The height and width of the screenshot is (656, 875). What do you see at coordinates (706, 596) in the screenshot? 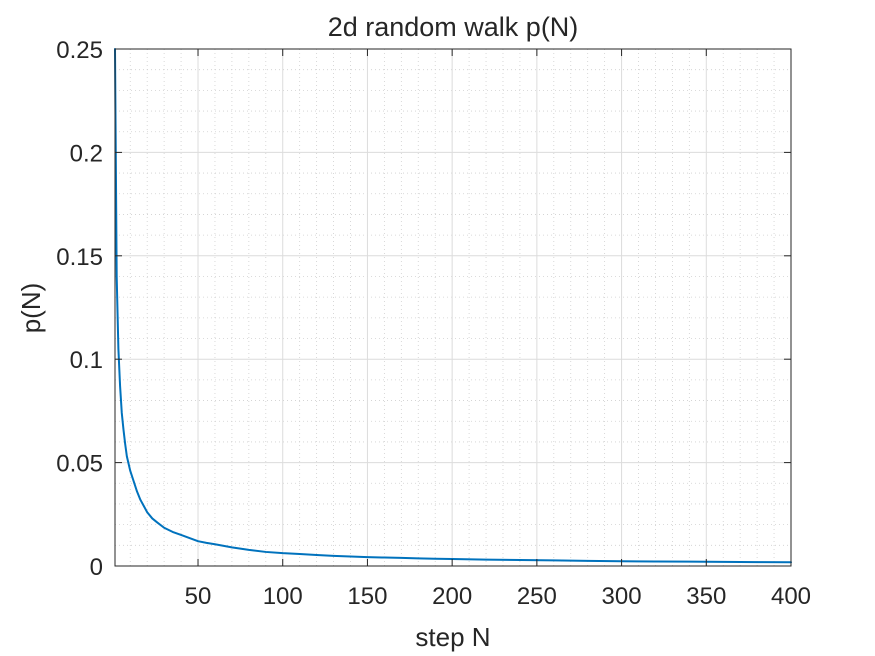
I see `x-tick-label: 350` at bounding box center [706, 596].